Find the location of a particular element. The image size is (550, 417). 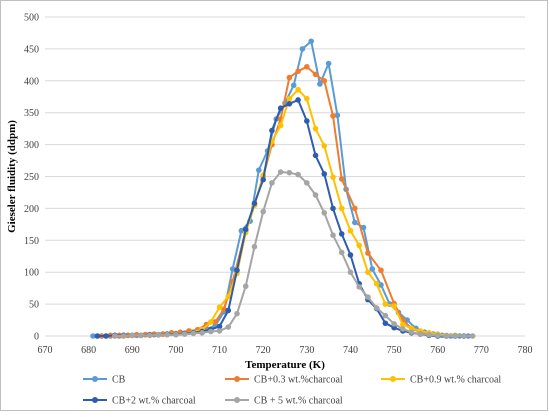

legend-item: CB+0.3 wt.%charcoal is located at coordinates (284, 380).